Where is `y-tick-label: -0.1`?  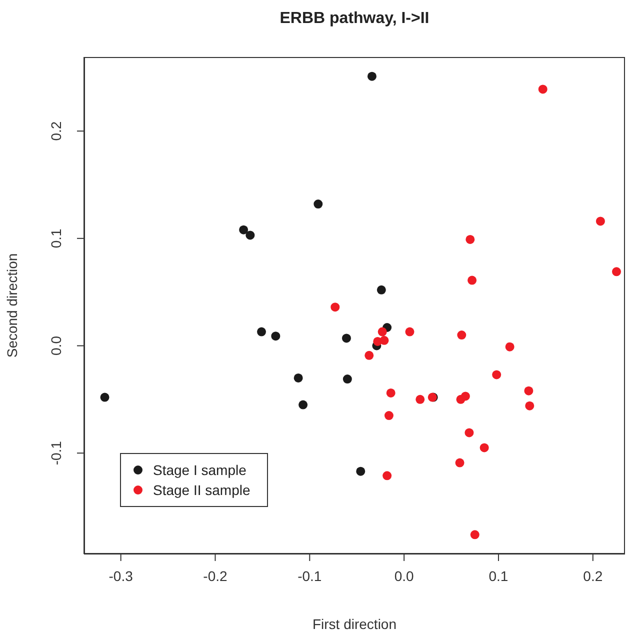
y-tick-label: -0.1 is located at coordinates (56, 453).